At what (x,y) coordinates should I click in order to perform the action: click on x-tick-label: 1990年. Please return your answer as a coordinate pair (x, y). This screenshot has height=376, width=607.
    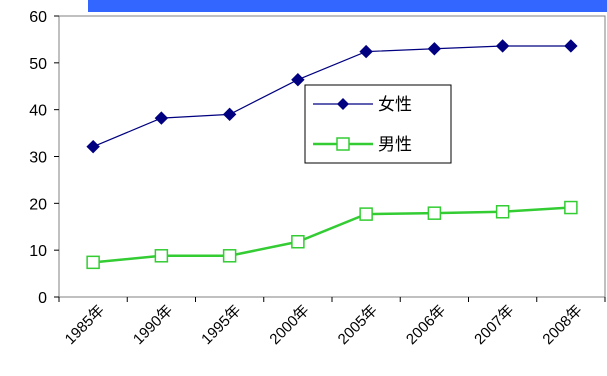
    Looking at the image, I should click on (153, 325).